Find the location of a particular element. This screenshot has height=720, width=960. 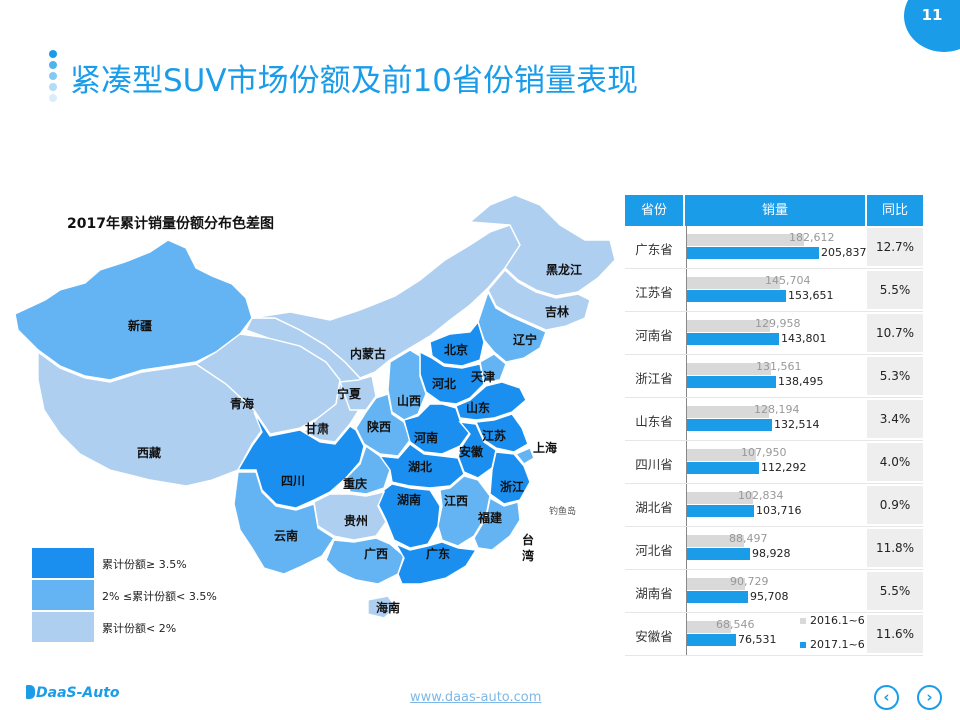

map-title: 2017年累计销量份额分布色差图 is located at coordinates (170, 224).